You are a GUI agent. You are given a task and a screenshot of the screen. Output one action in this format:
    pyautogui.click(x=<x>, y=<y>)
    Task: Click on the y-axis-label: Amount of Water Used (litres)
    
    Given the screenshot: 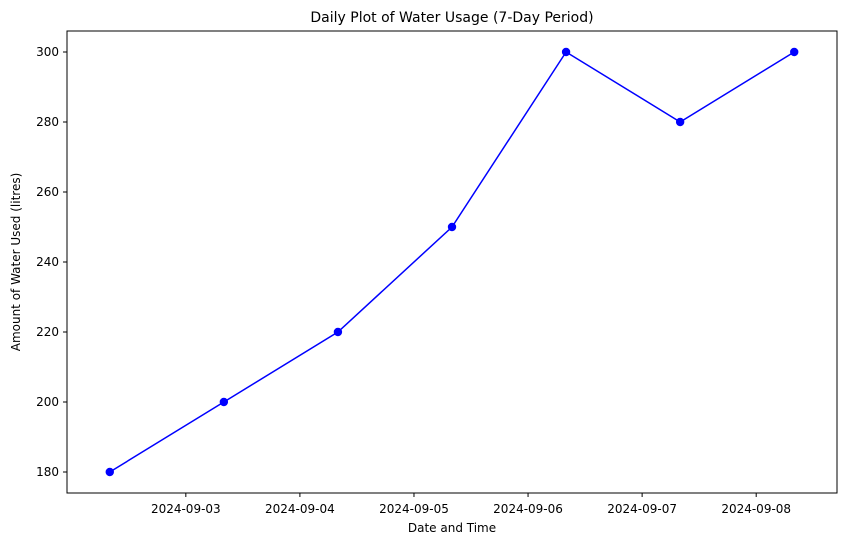 What is the action you would take?
    pyautogui.click(x=16, y=262)
    